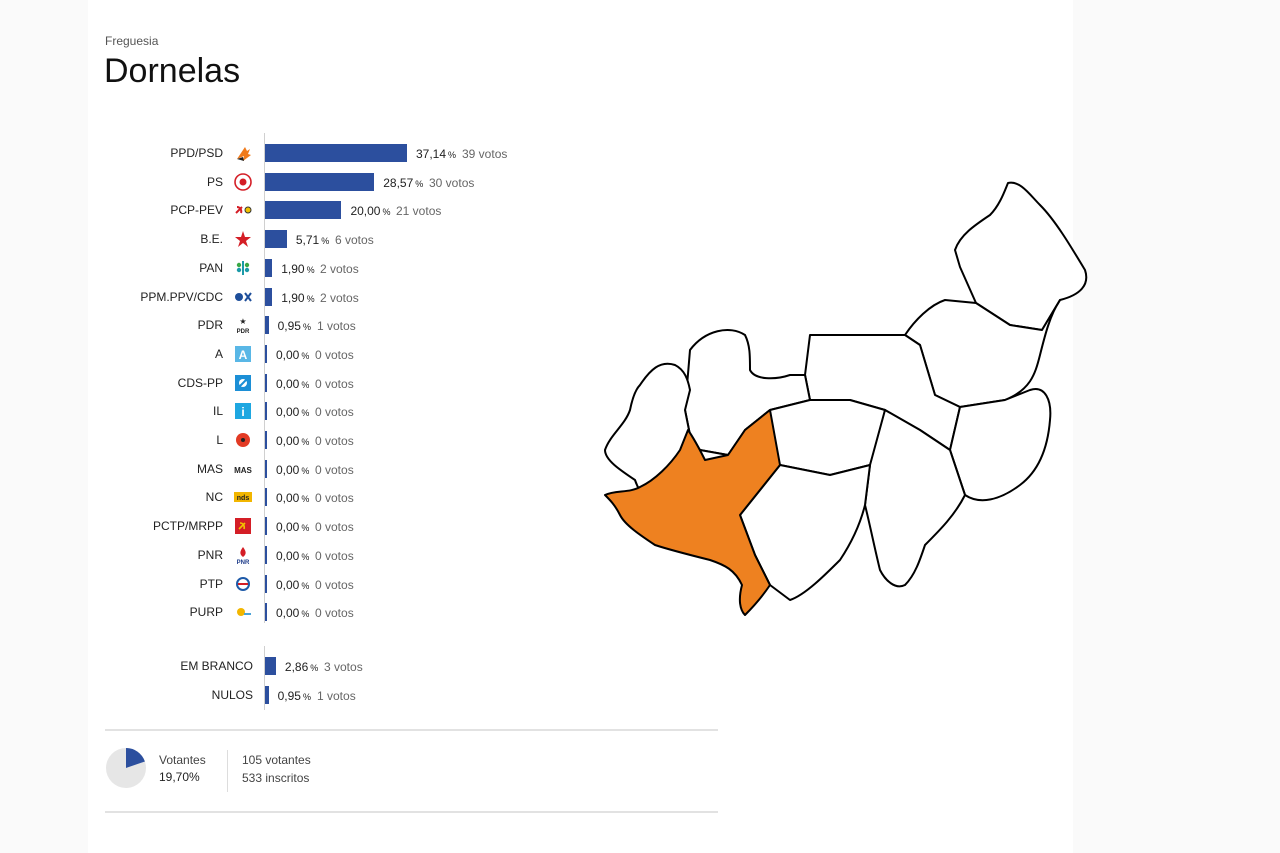 The width and height of the screenshot is (1280, 853). I want to click on party-label: PS, so click(214, 182).